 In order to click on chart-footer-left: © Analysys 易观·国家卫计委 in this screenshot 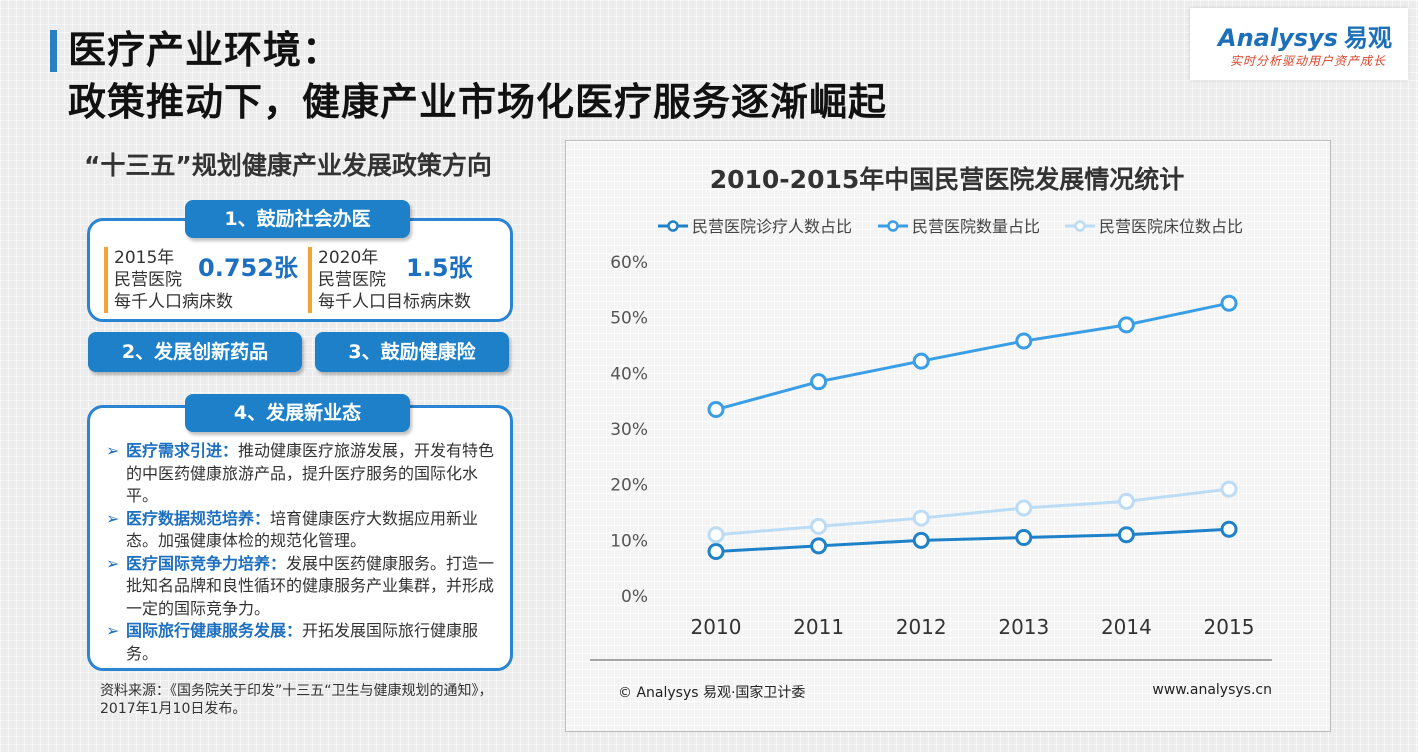, I will do `click(711, 692)`.